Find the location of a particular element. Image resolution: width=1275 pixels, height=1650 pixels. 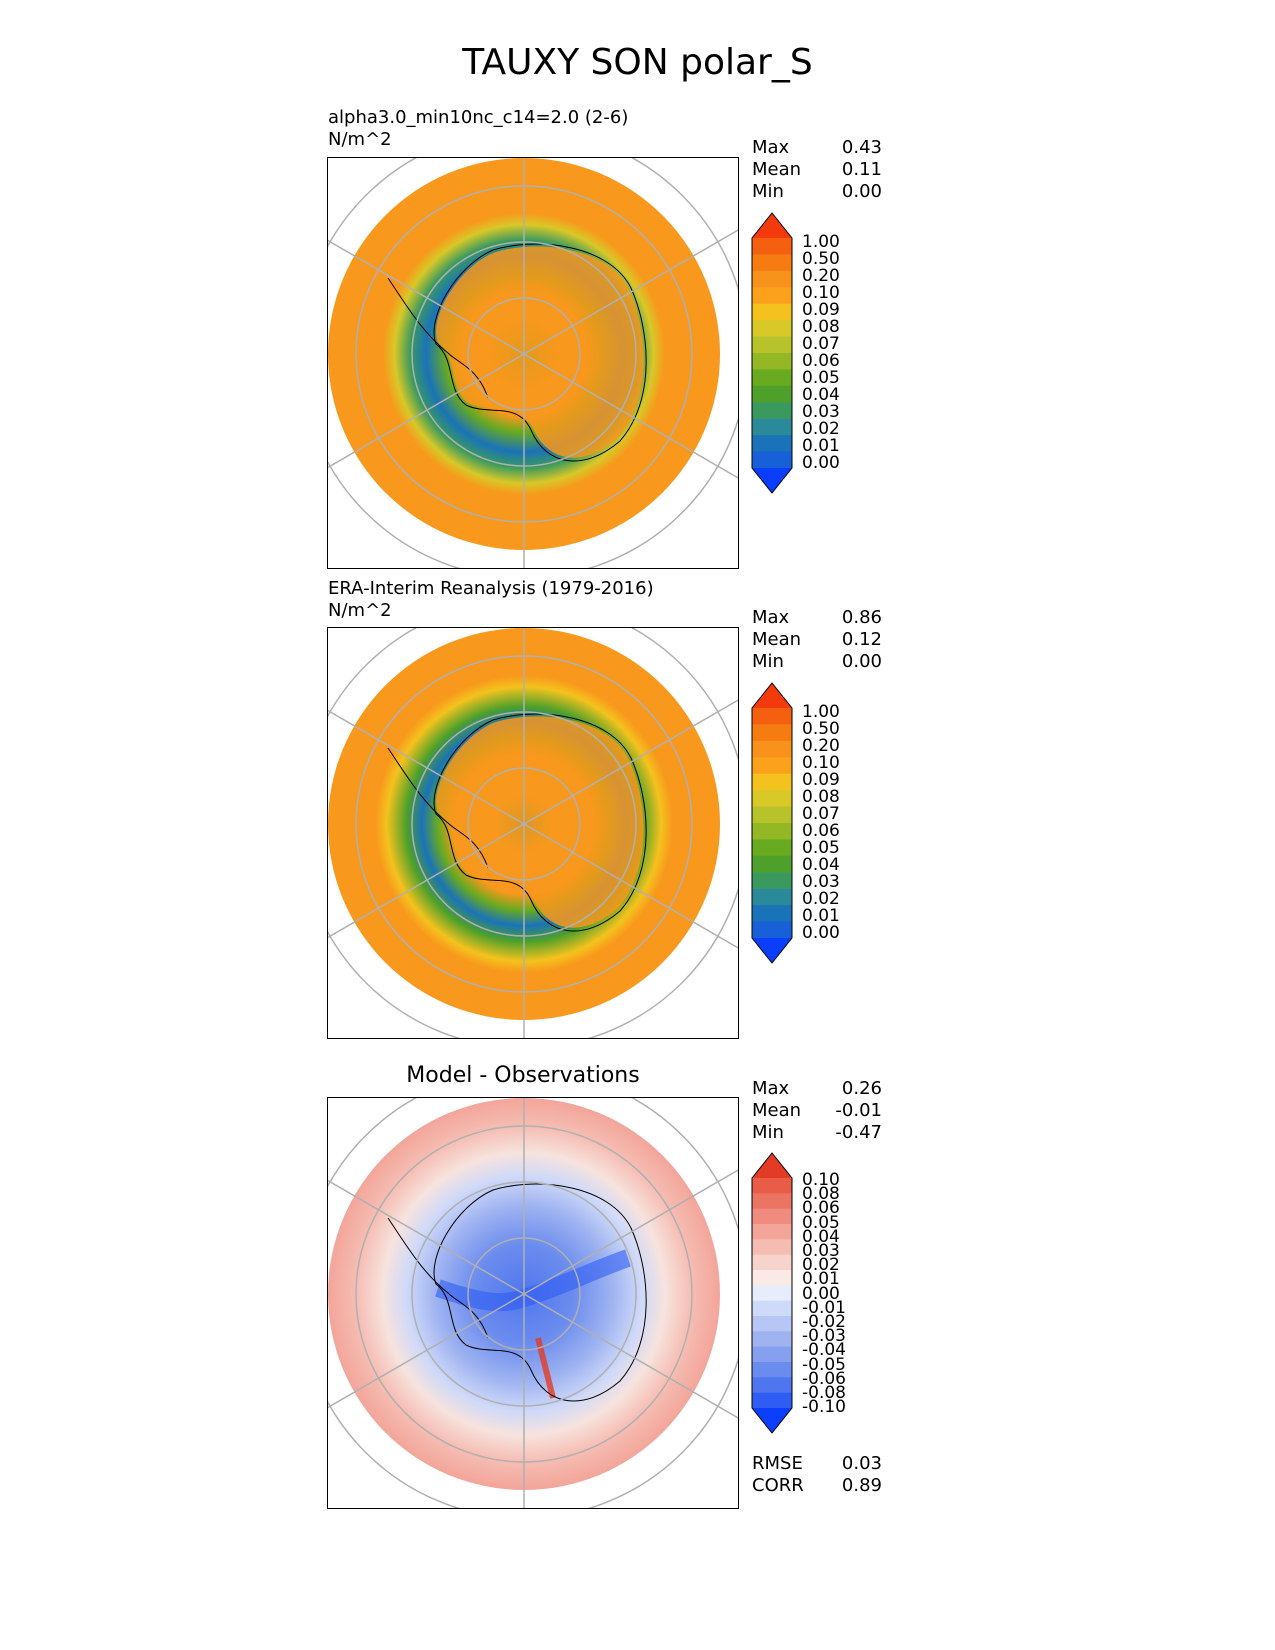

panel-2-continent-fill is located at coordinates (540, 822).